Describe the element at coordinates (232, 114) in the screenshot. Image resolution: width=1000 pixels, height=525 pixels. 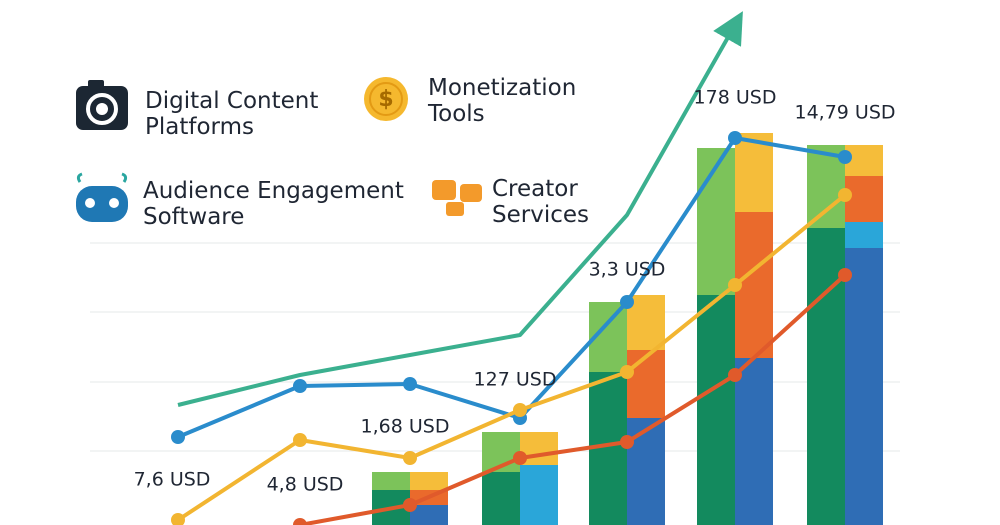
I see `legend-label: Digital Content Platforms` at that location.